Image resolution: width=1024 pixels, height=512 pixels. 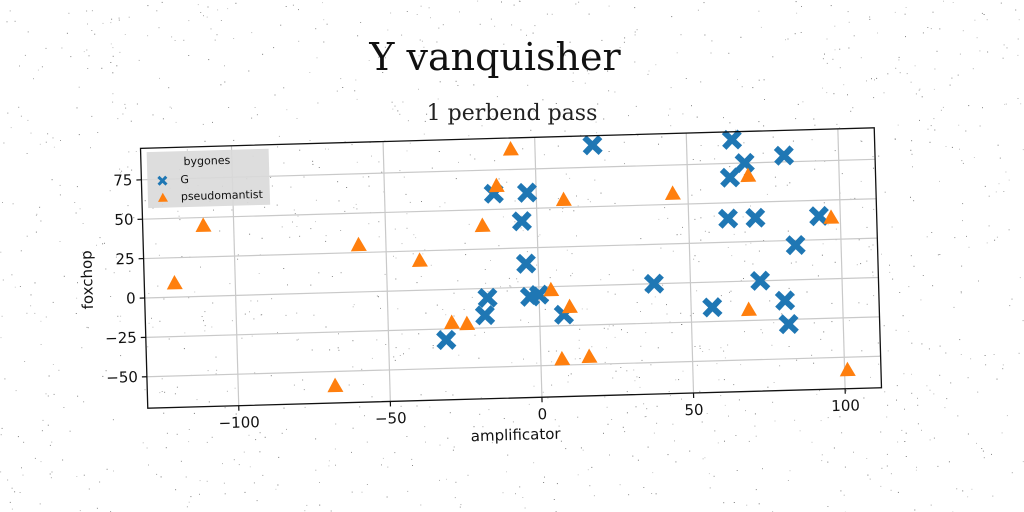 I want to click on grid-line-y, so click(x=513, y=366).